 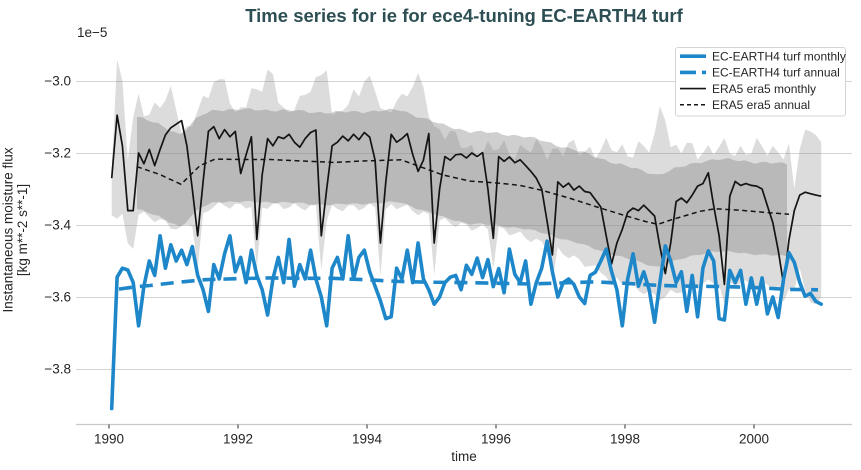 I want to click on svg-text: −3.0, so click(x=57, y=81).